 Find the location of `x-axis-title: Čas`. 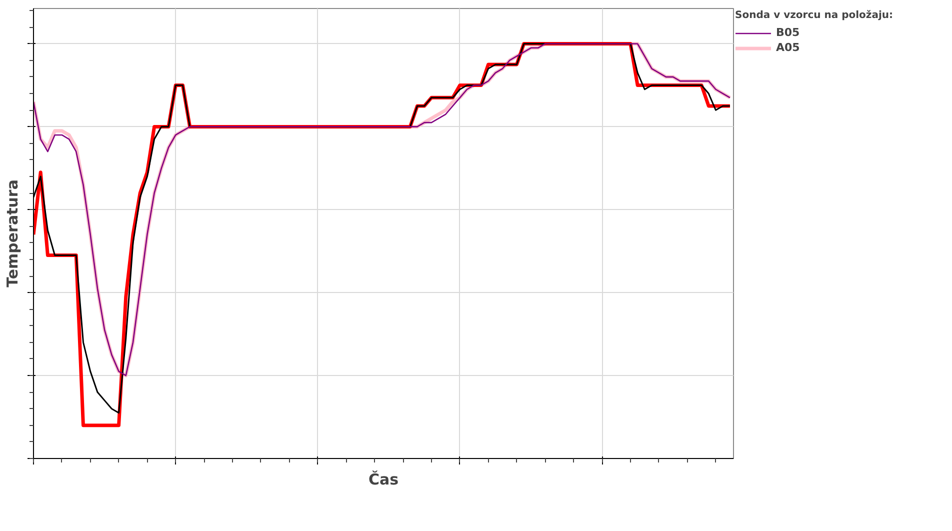

x-axis-title: Čas is located at coordinates (383, 479).